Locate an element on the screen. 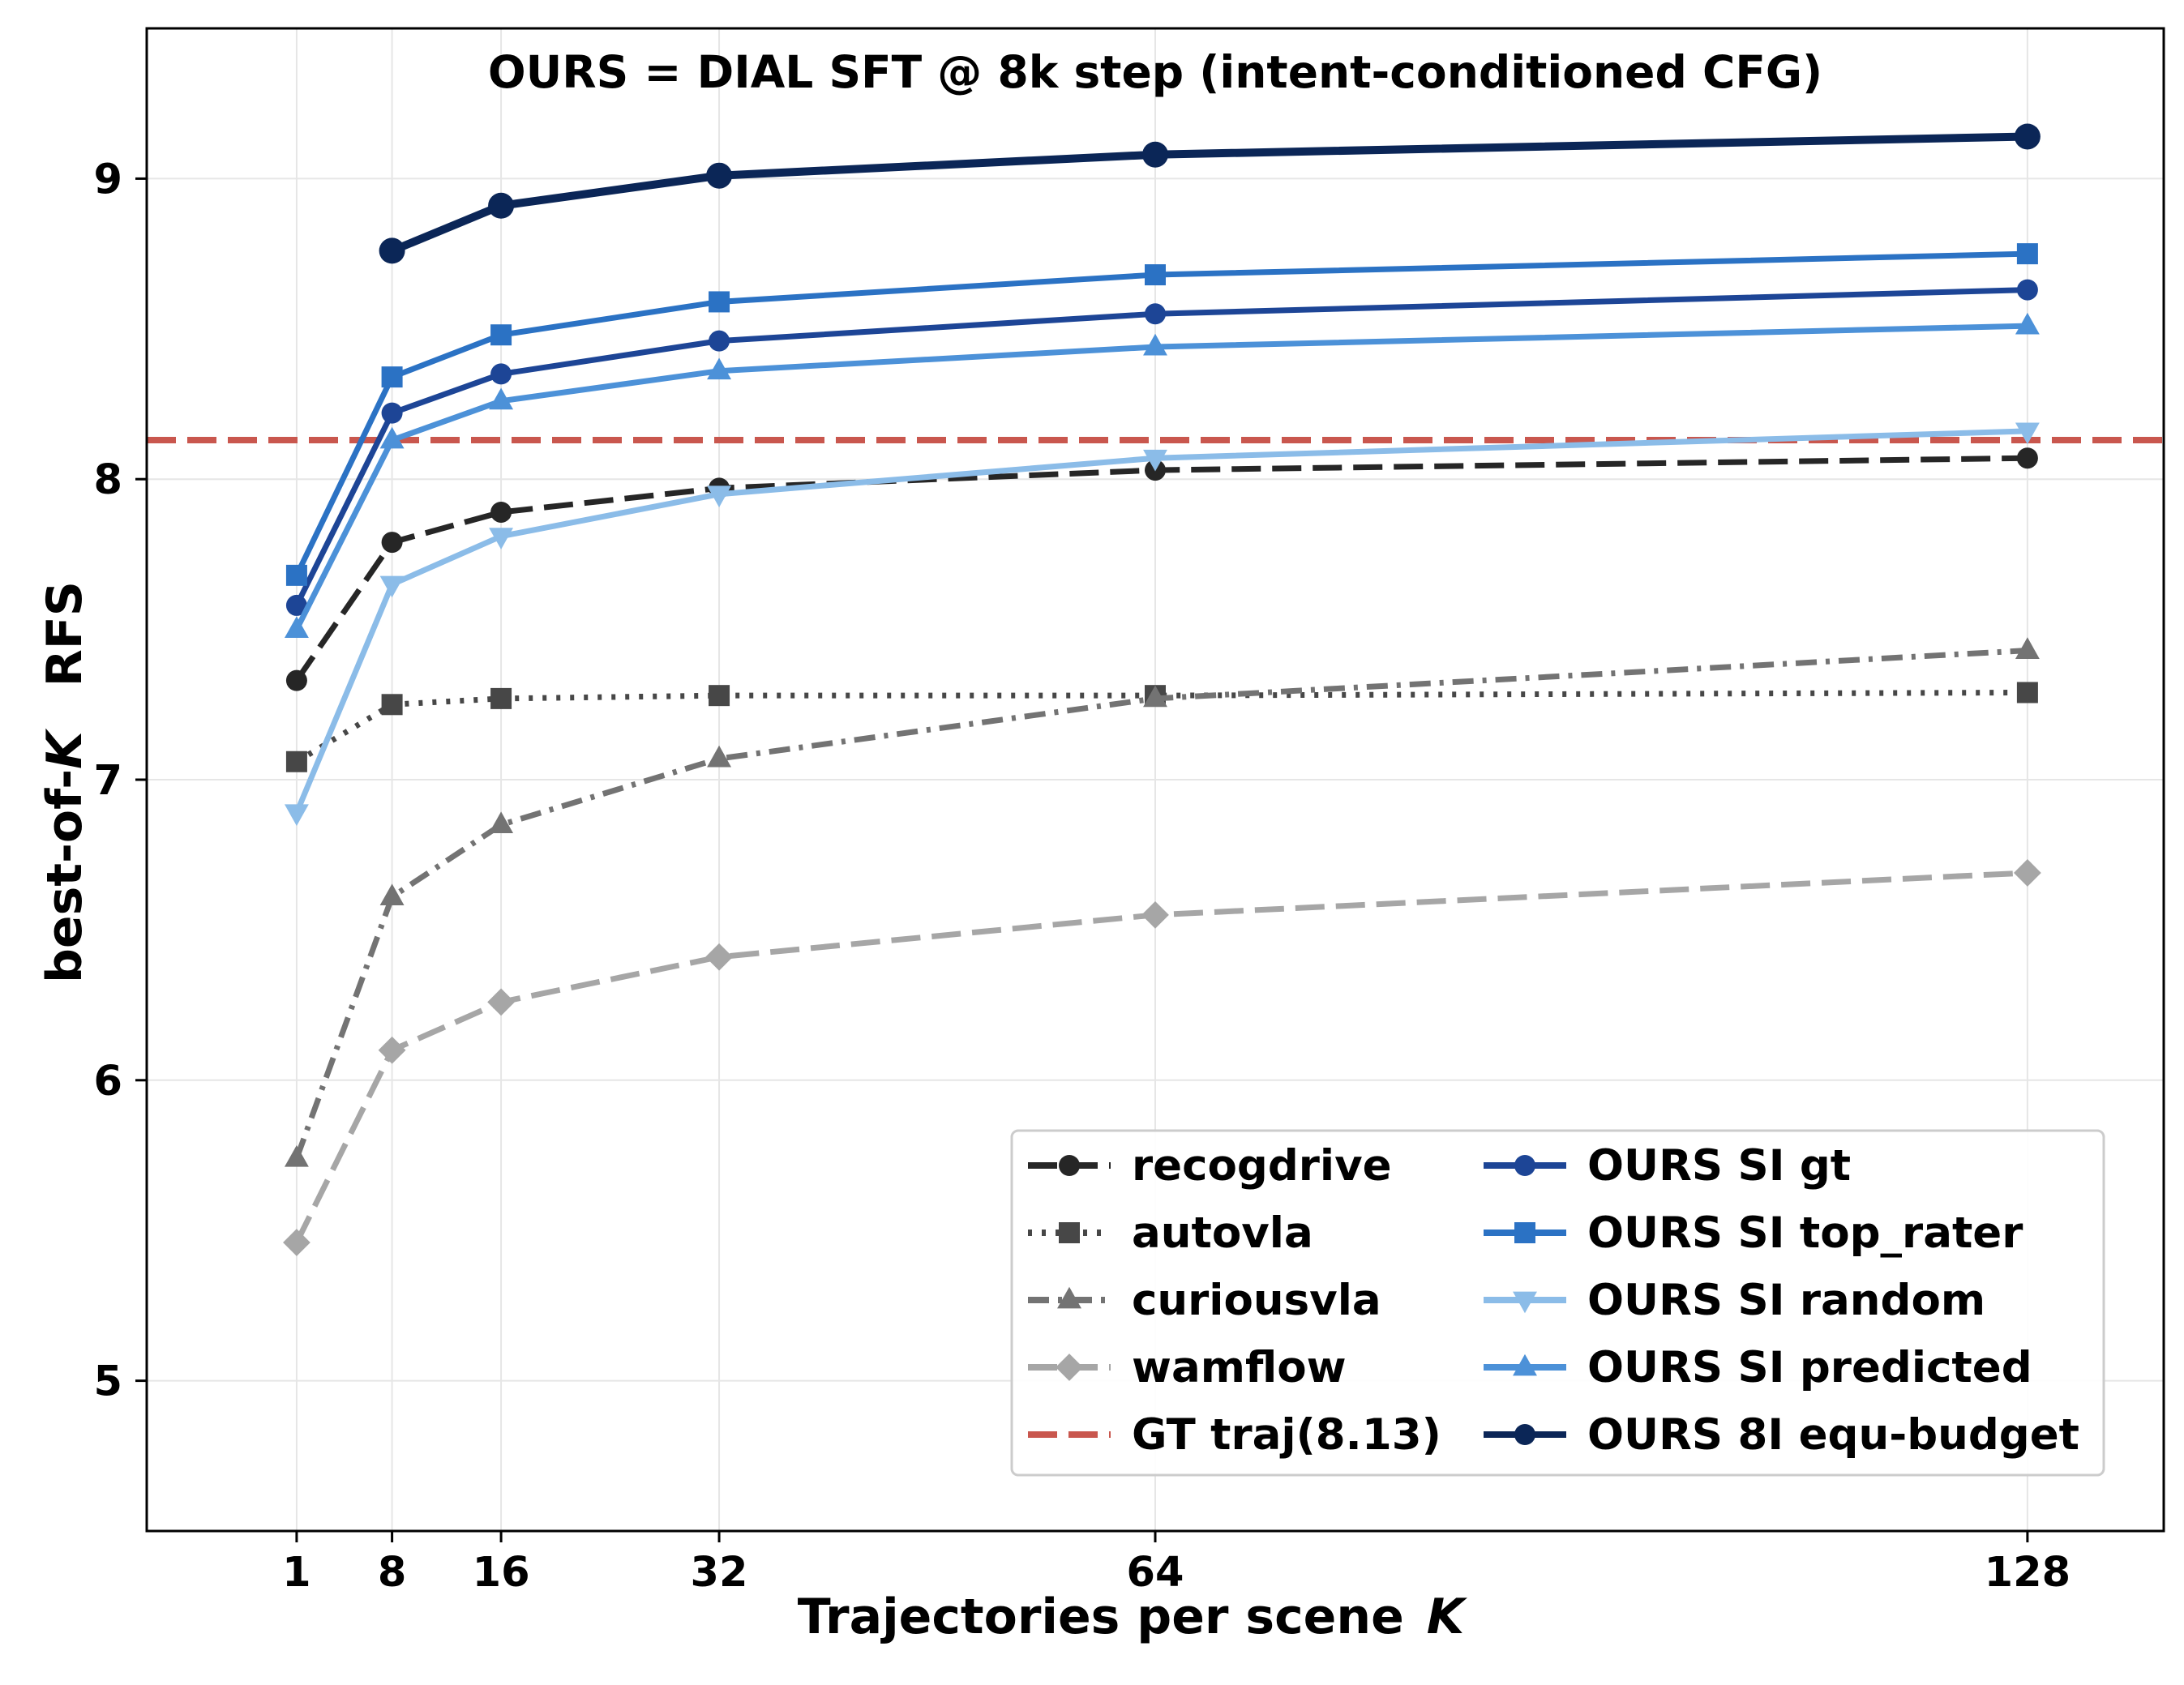 The width and height of the screenshot is (2184, 1685). y-tick-label: 7 is located at coordinates (109, 781).